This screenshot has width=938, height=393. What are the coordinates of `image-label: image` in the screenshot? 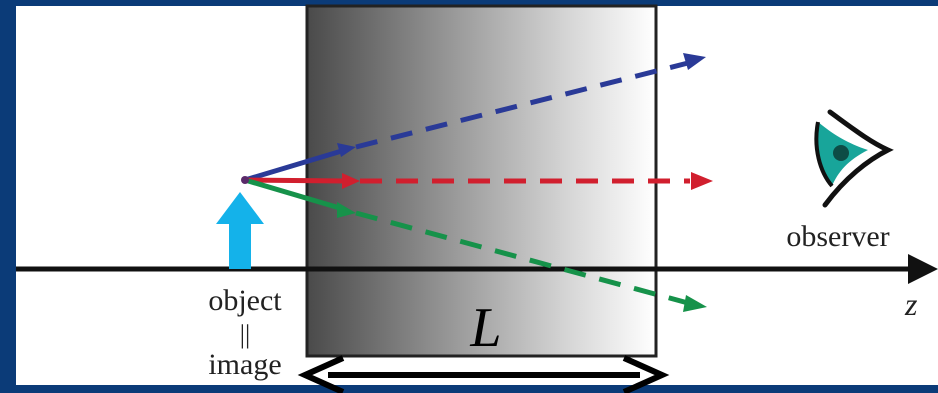 It's located at (244, 364).